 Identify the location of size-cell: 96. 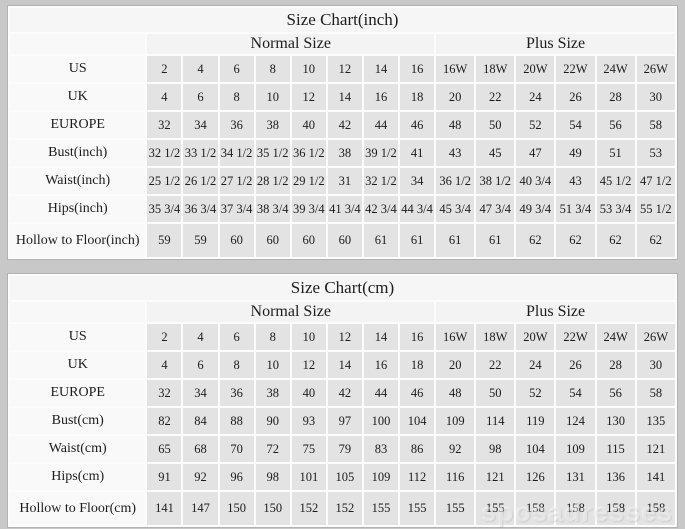
(236, 477).